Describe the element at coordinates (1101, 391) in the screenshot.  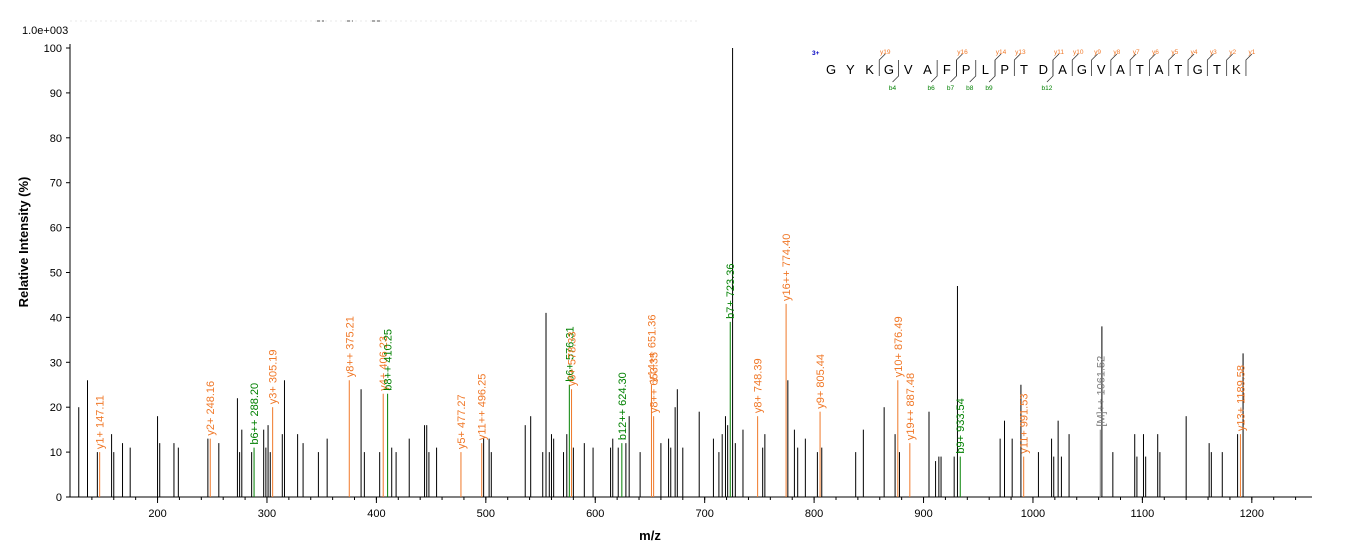
I see `peak-label: [M]++ 1061.52` at that location.